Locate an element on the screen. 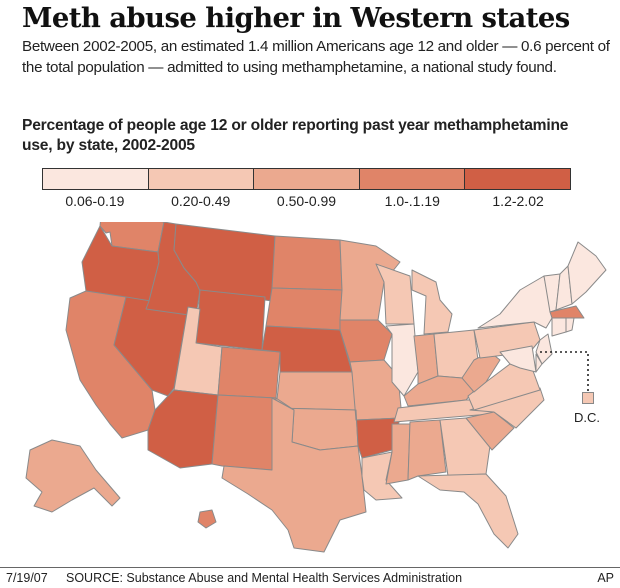 This screenshot has width=620, height=588. footer-date: 7/19/07 is located at coordinates (27, 578).